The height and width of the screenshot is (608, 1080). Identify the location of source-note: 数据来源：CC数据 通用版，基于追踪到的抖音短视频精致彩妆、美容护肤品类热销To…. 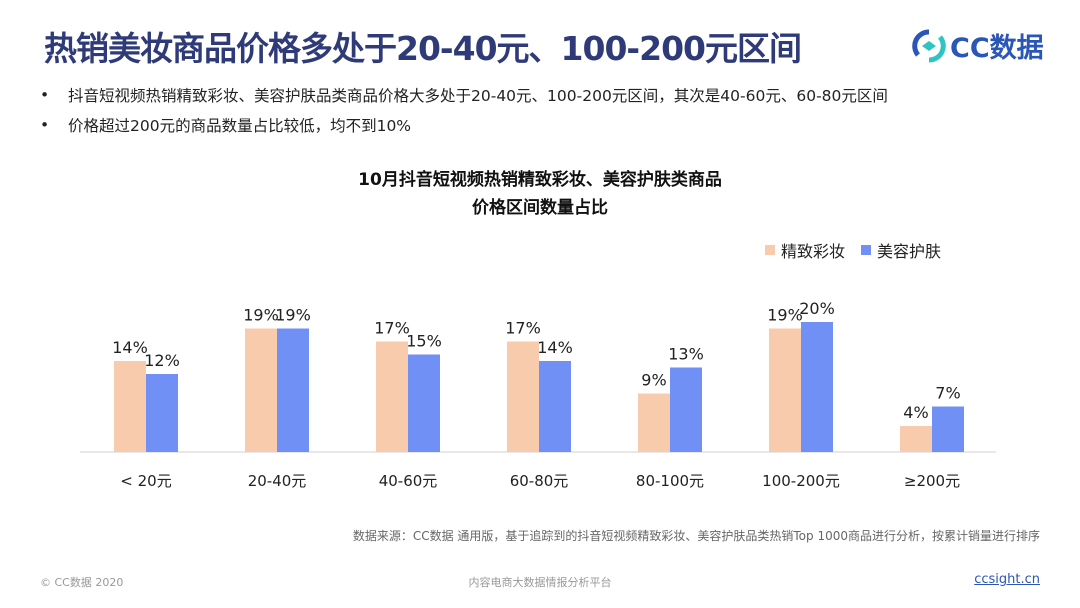
(696, 536).